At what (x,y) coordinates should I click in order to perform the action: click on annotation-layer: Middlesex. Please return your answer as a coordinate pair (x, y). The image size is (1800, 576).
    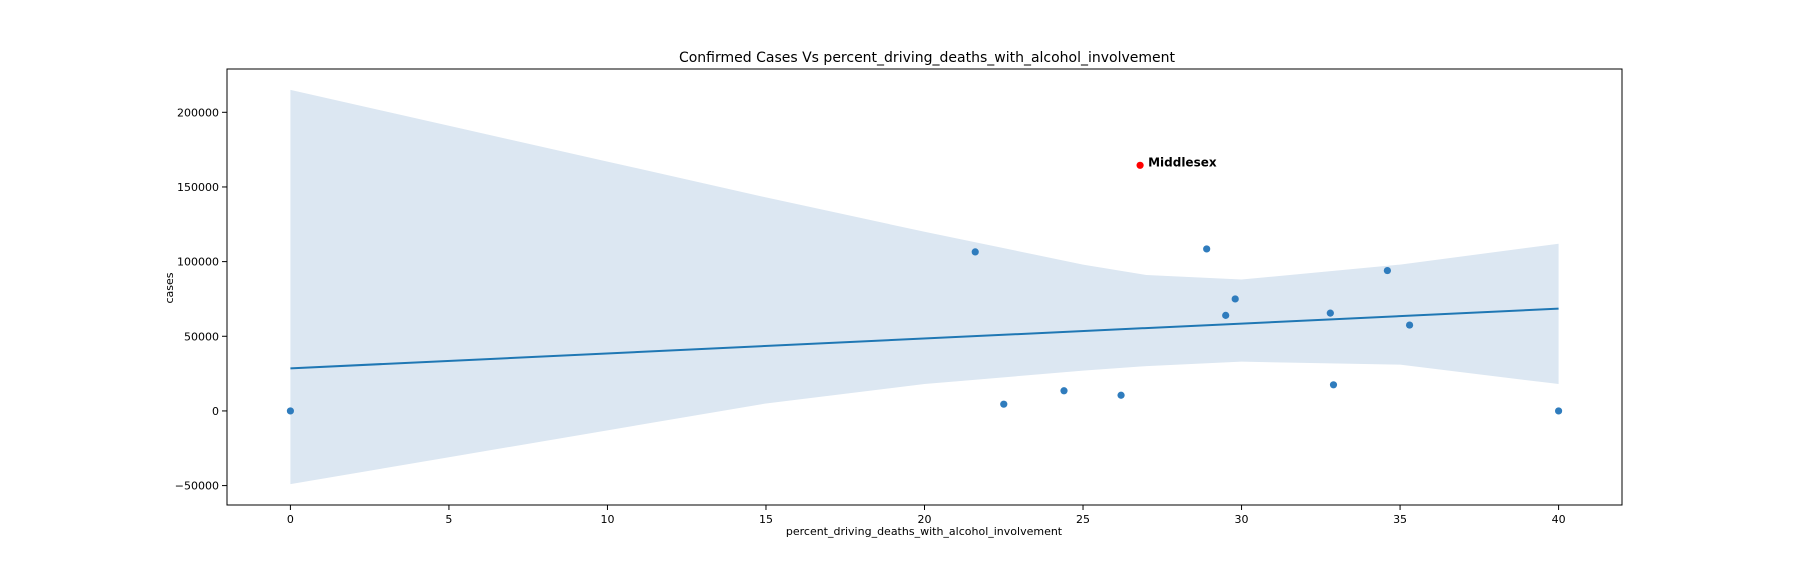
    Looking at the image, I should click on (1176, 162).